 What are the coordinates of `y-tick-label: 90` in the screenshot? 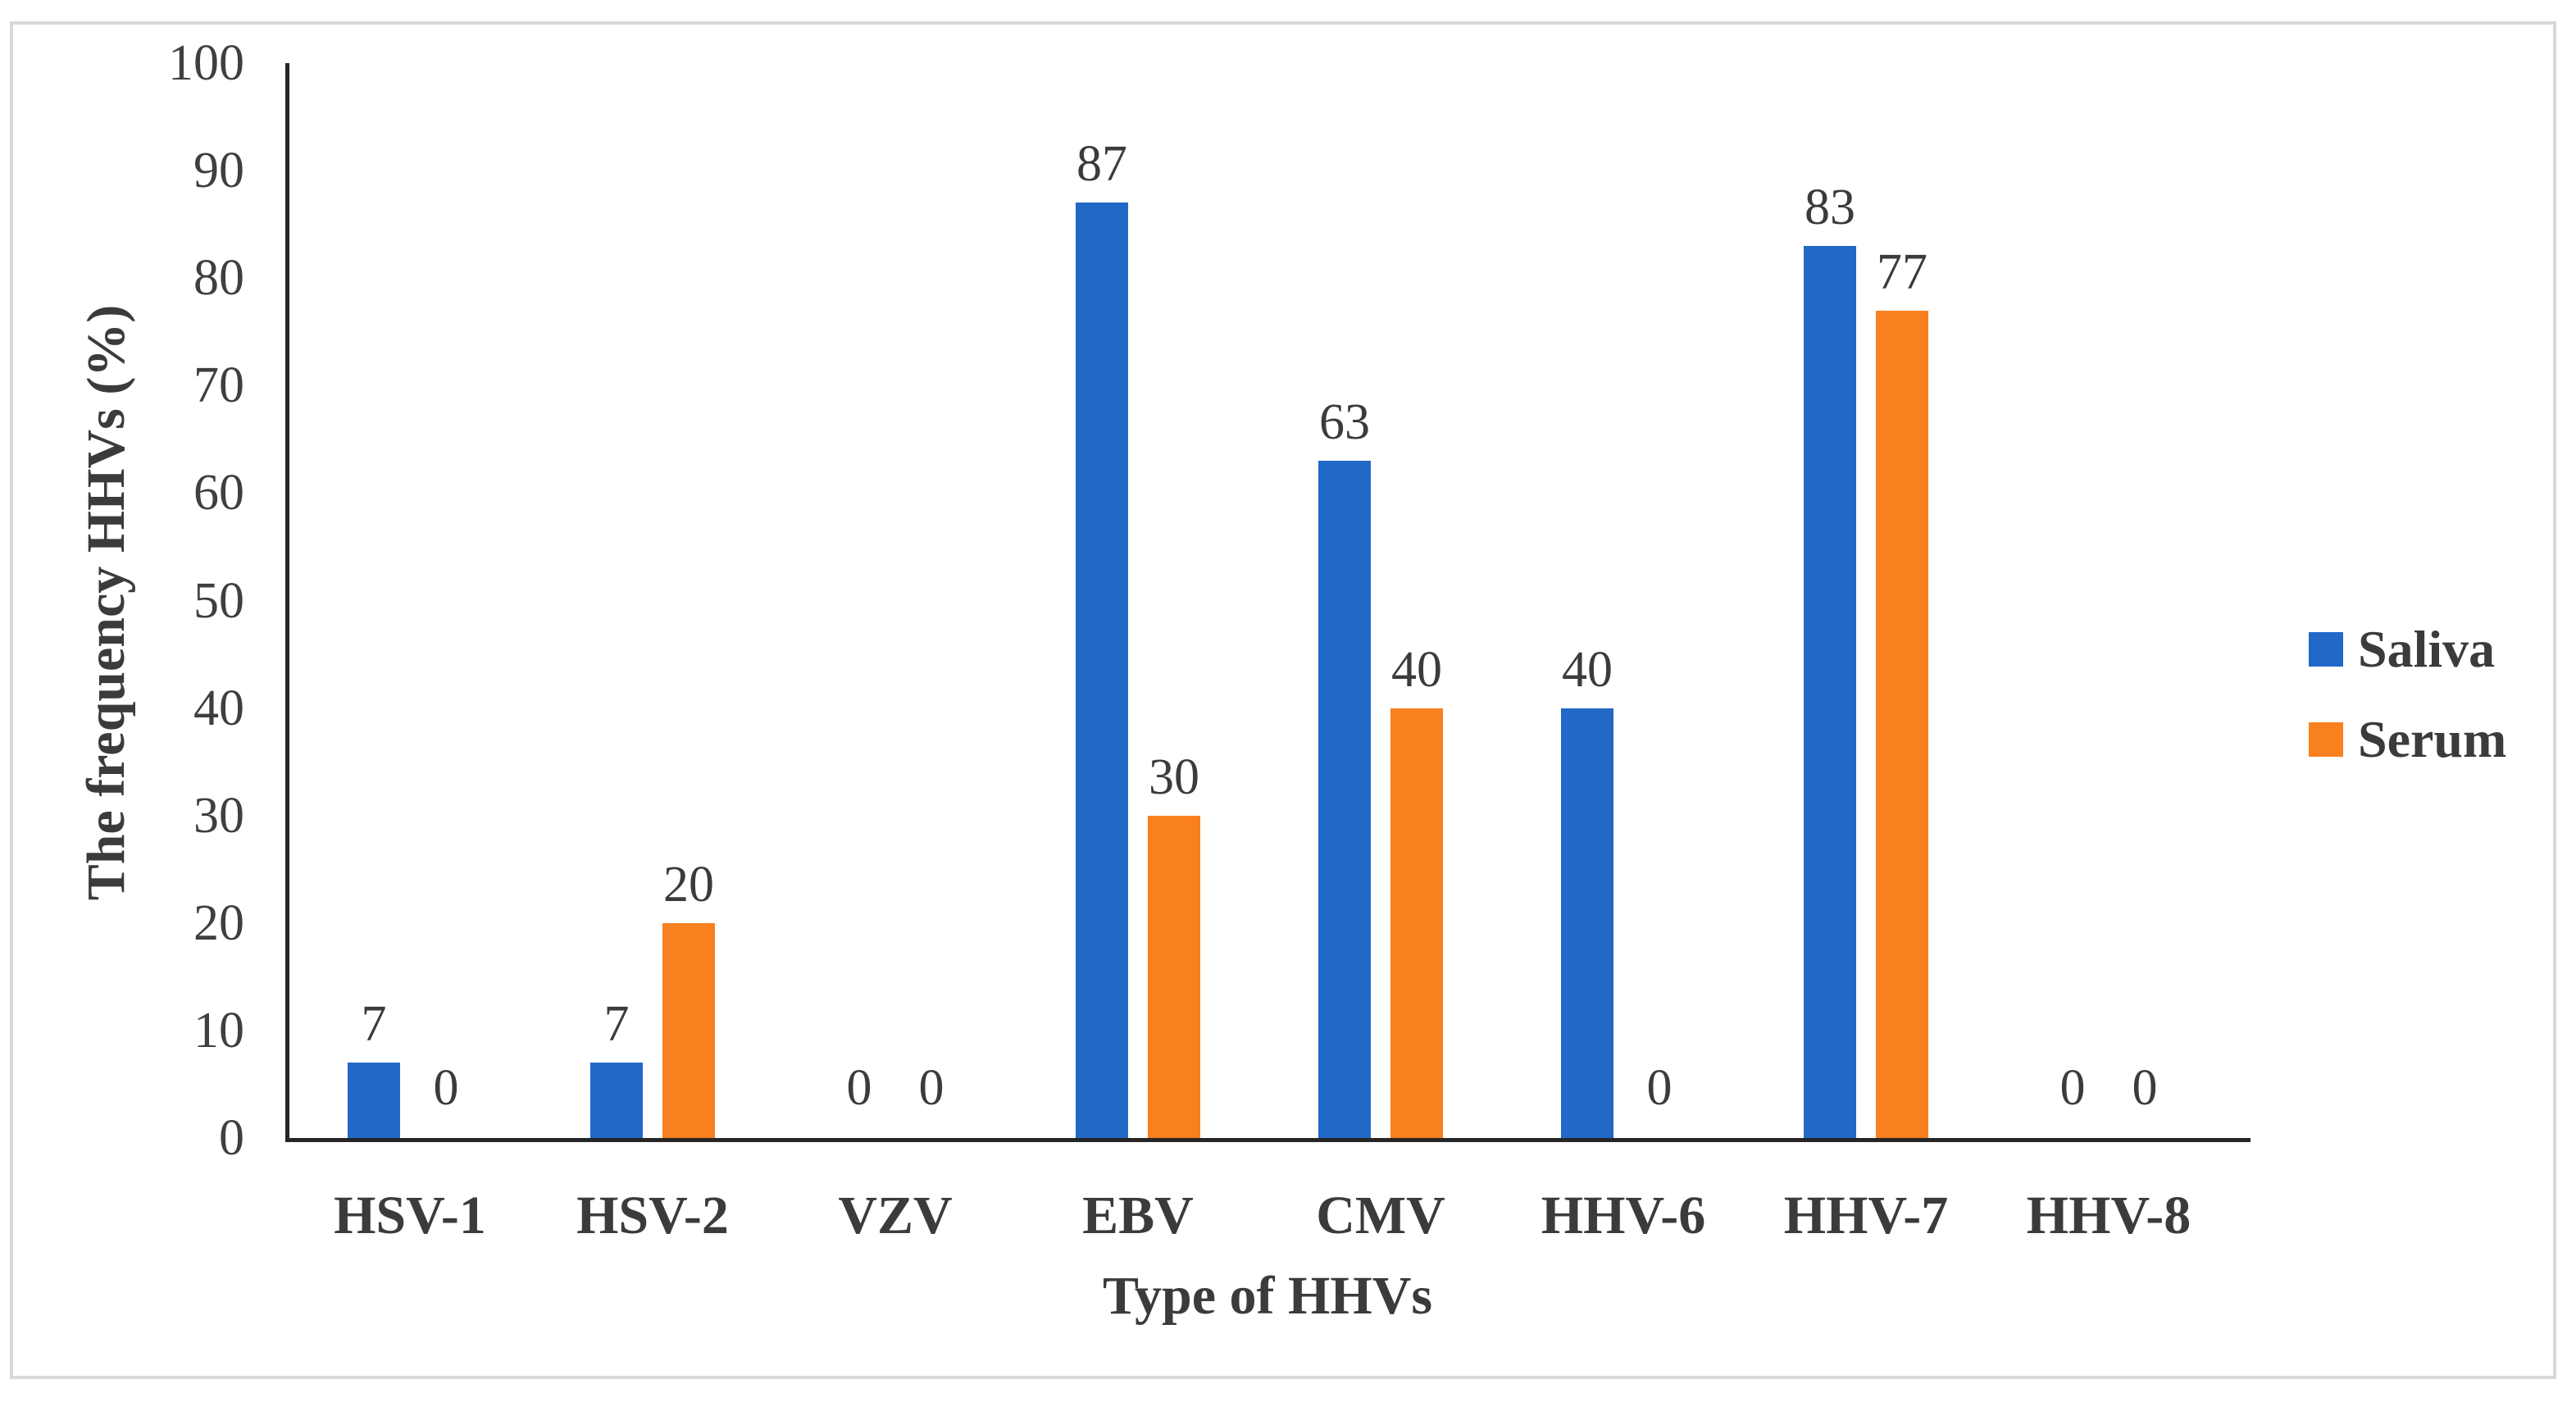 It's located at (218, 171).